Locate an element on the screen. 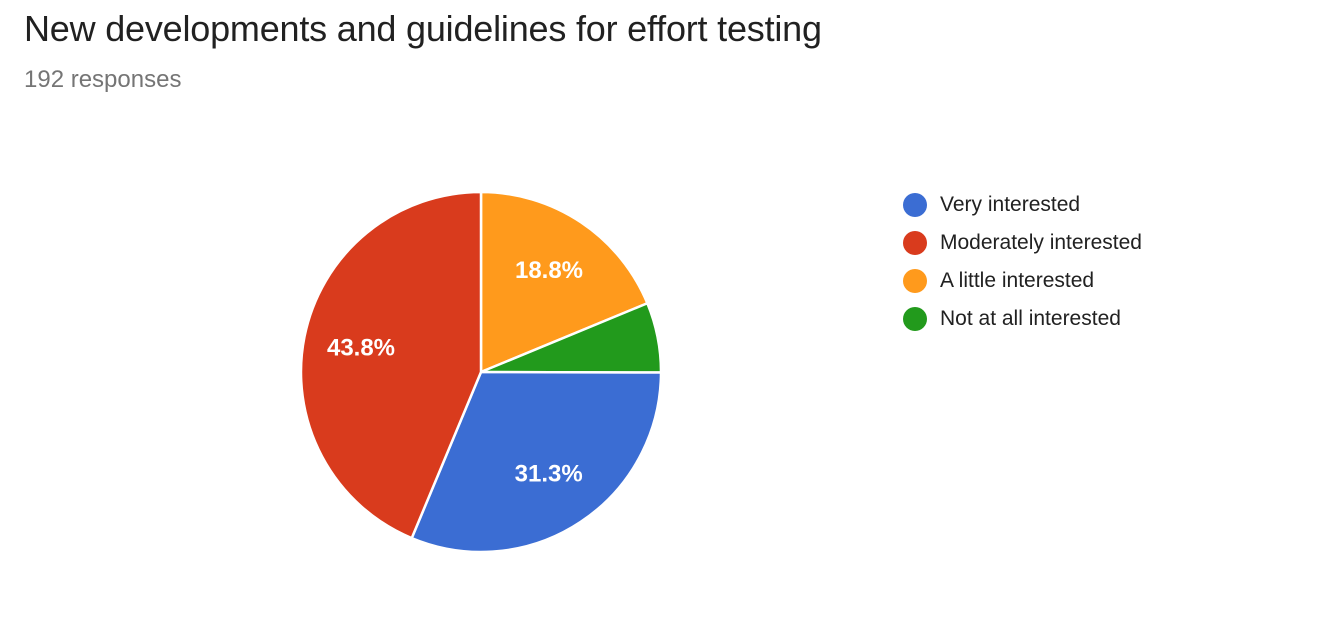  pie-slice-moderately-interested is located at coordinates (391, 365).